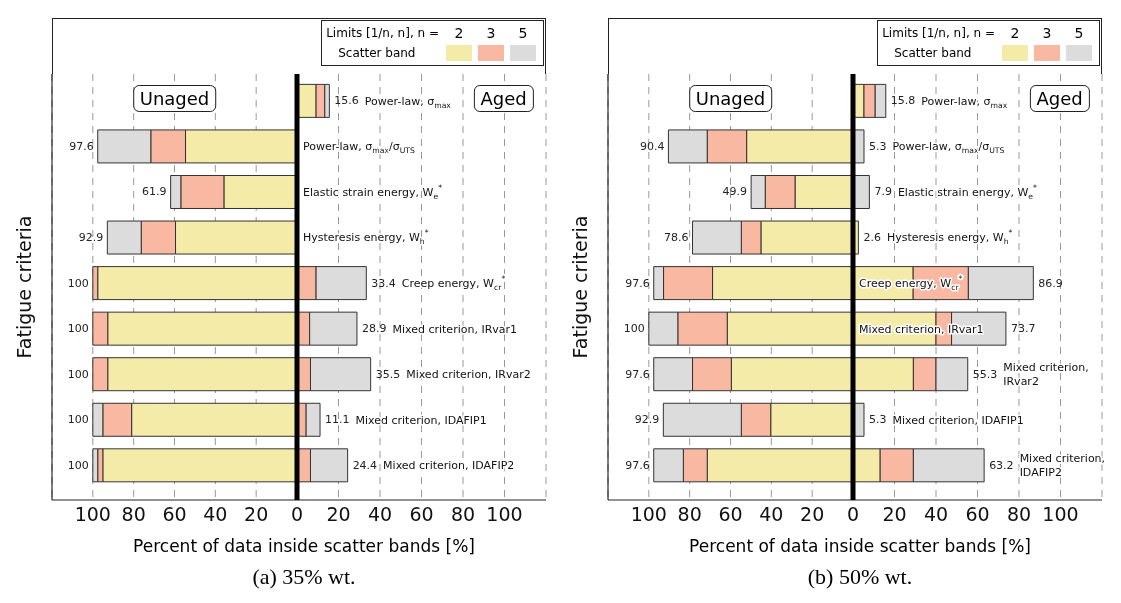  Describe the element at coordinates (860, 577) in the screenshot. I see `text: (b) 50% wt.` at that location.